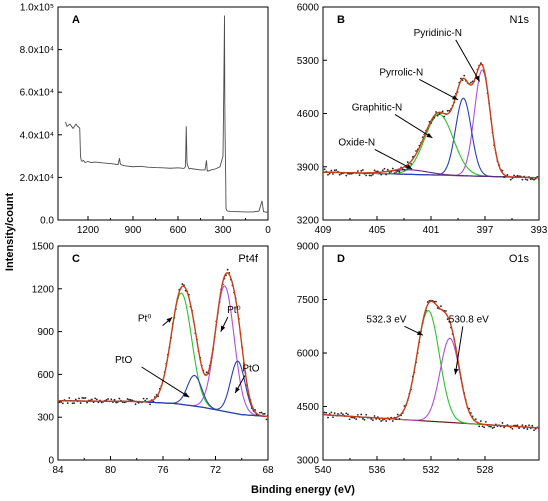 This screenshot has height=501, width=548. Describe the element at coordinates (37, 93) in the screenshot. I see `y-tick-label: 6.0x10⁴` at that location.